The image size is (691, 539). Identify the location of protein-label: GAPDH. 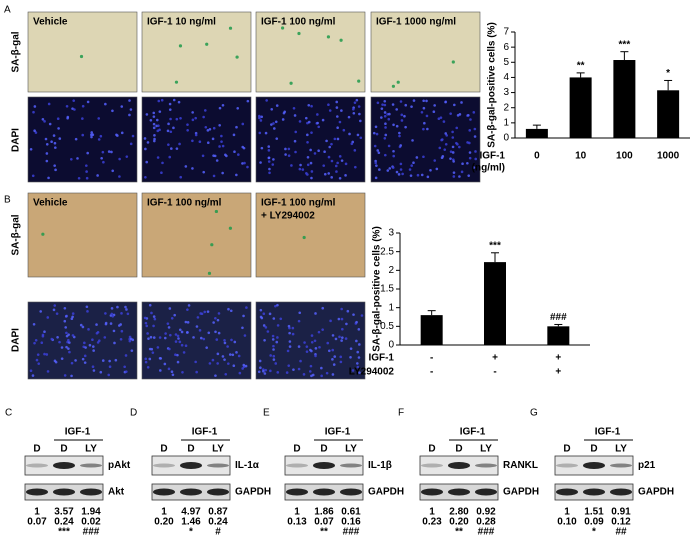
(656, 492).